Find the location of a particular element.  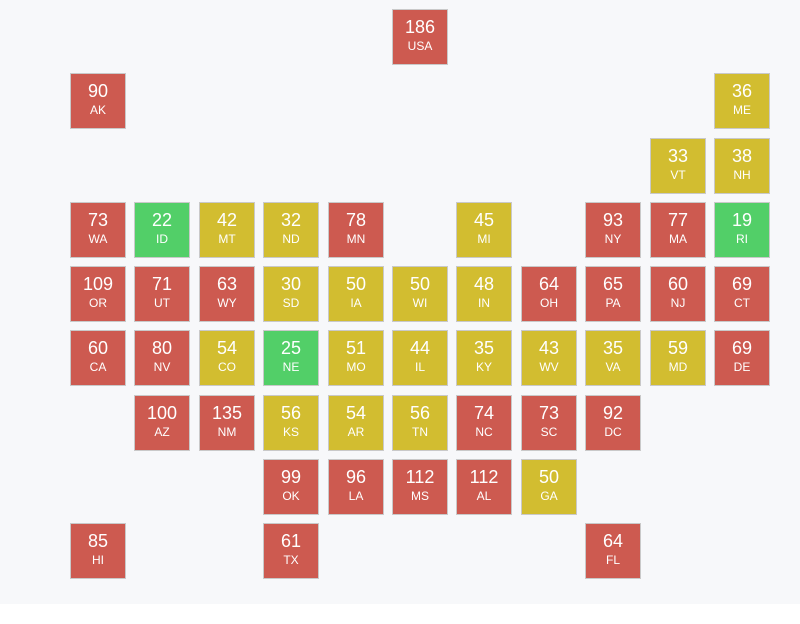

tile-mt: 42 MT is located at coordinates (227, 230).